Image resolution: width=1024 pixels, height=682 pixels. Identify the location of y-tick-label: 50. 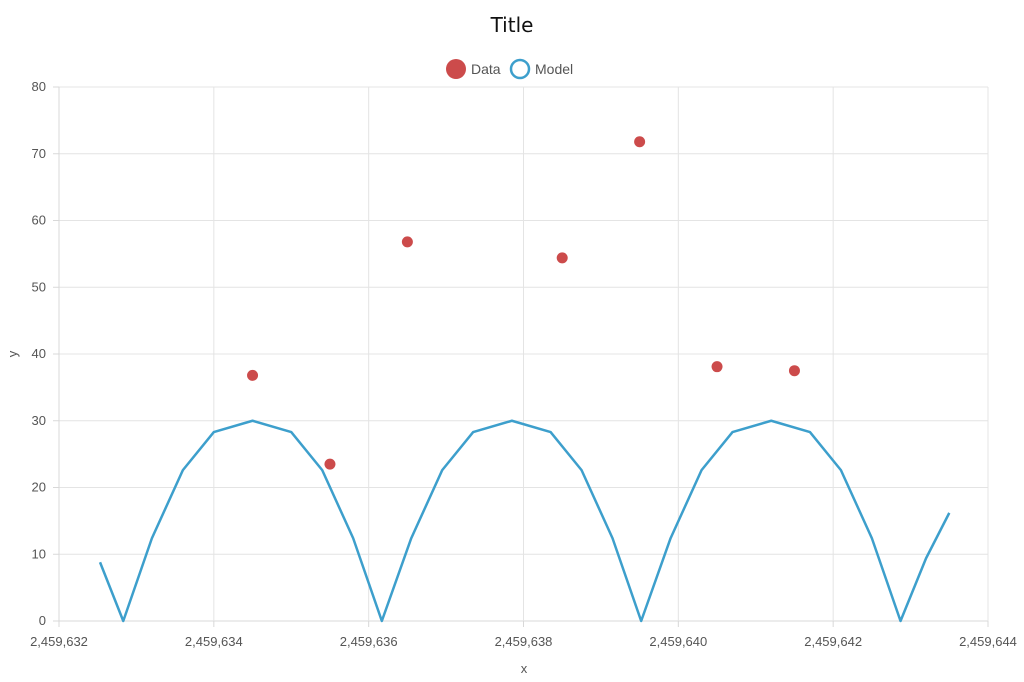
(39, 286).